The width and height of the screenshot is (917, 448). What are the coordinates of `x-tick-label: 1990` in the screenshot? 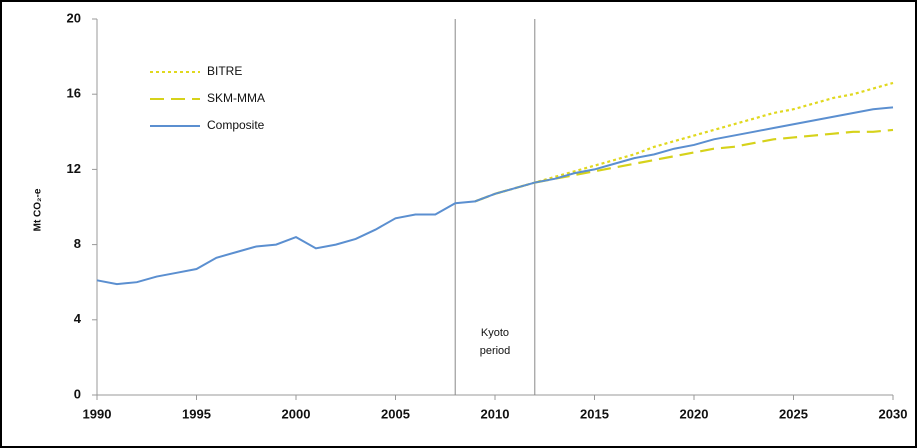 It's located at (97, 413).